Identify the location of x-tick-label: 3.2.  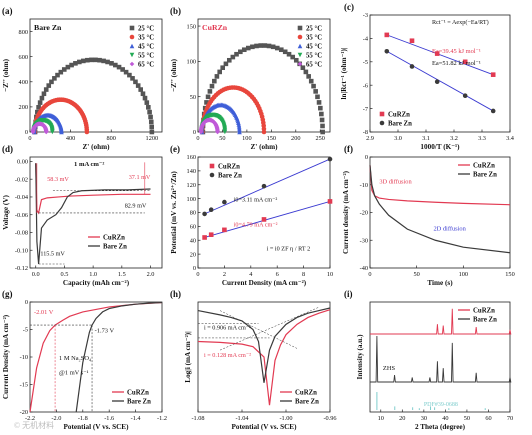
(454, 138).